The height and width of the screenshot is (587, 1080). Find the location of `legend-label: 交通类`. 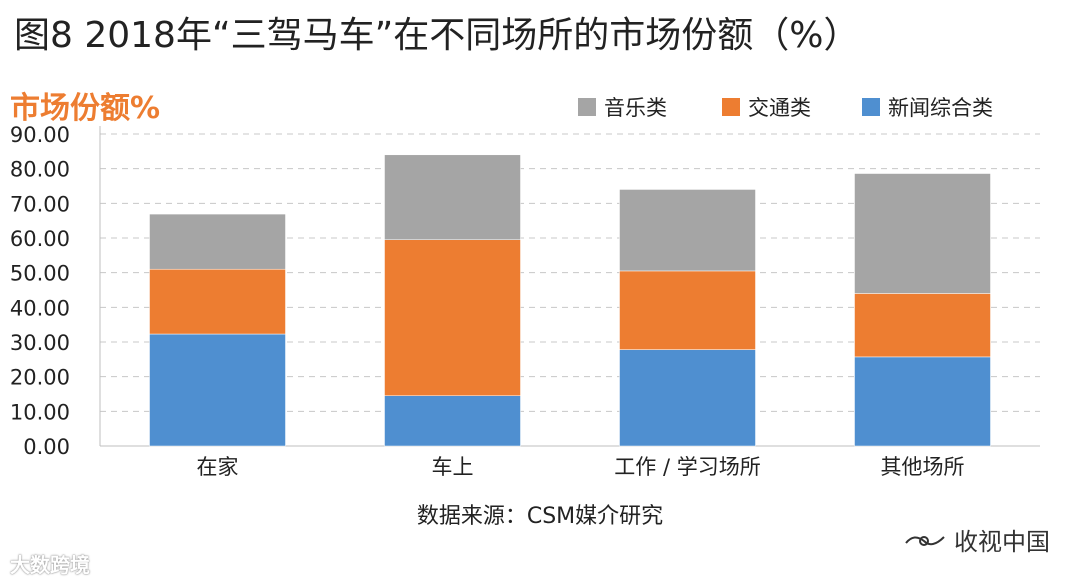

legend-label: 交通类 is located at coordinates (779, 108).